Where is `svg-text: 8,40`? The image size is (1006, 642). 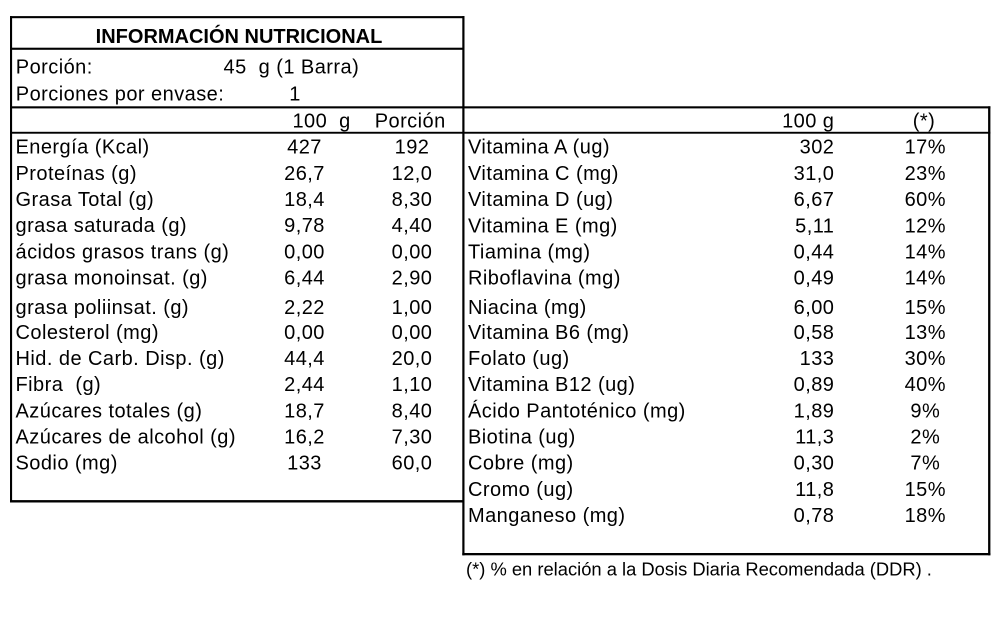 svg-text: 8,40 is located at coordinates (412, 411).